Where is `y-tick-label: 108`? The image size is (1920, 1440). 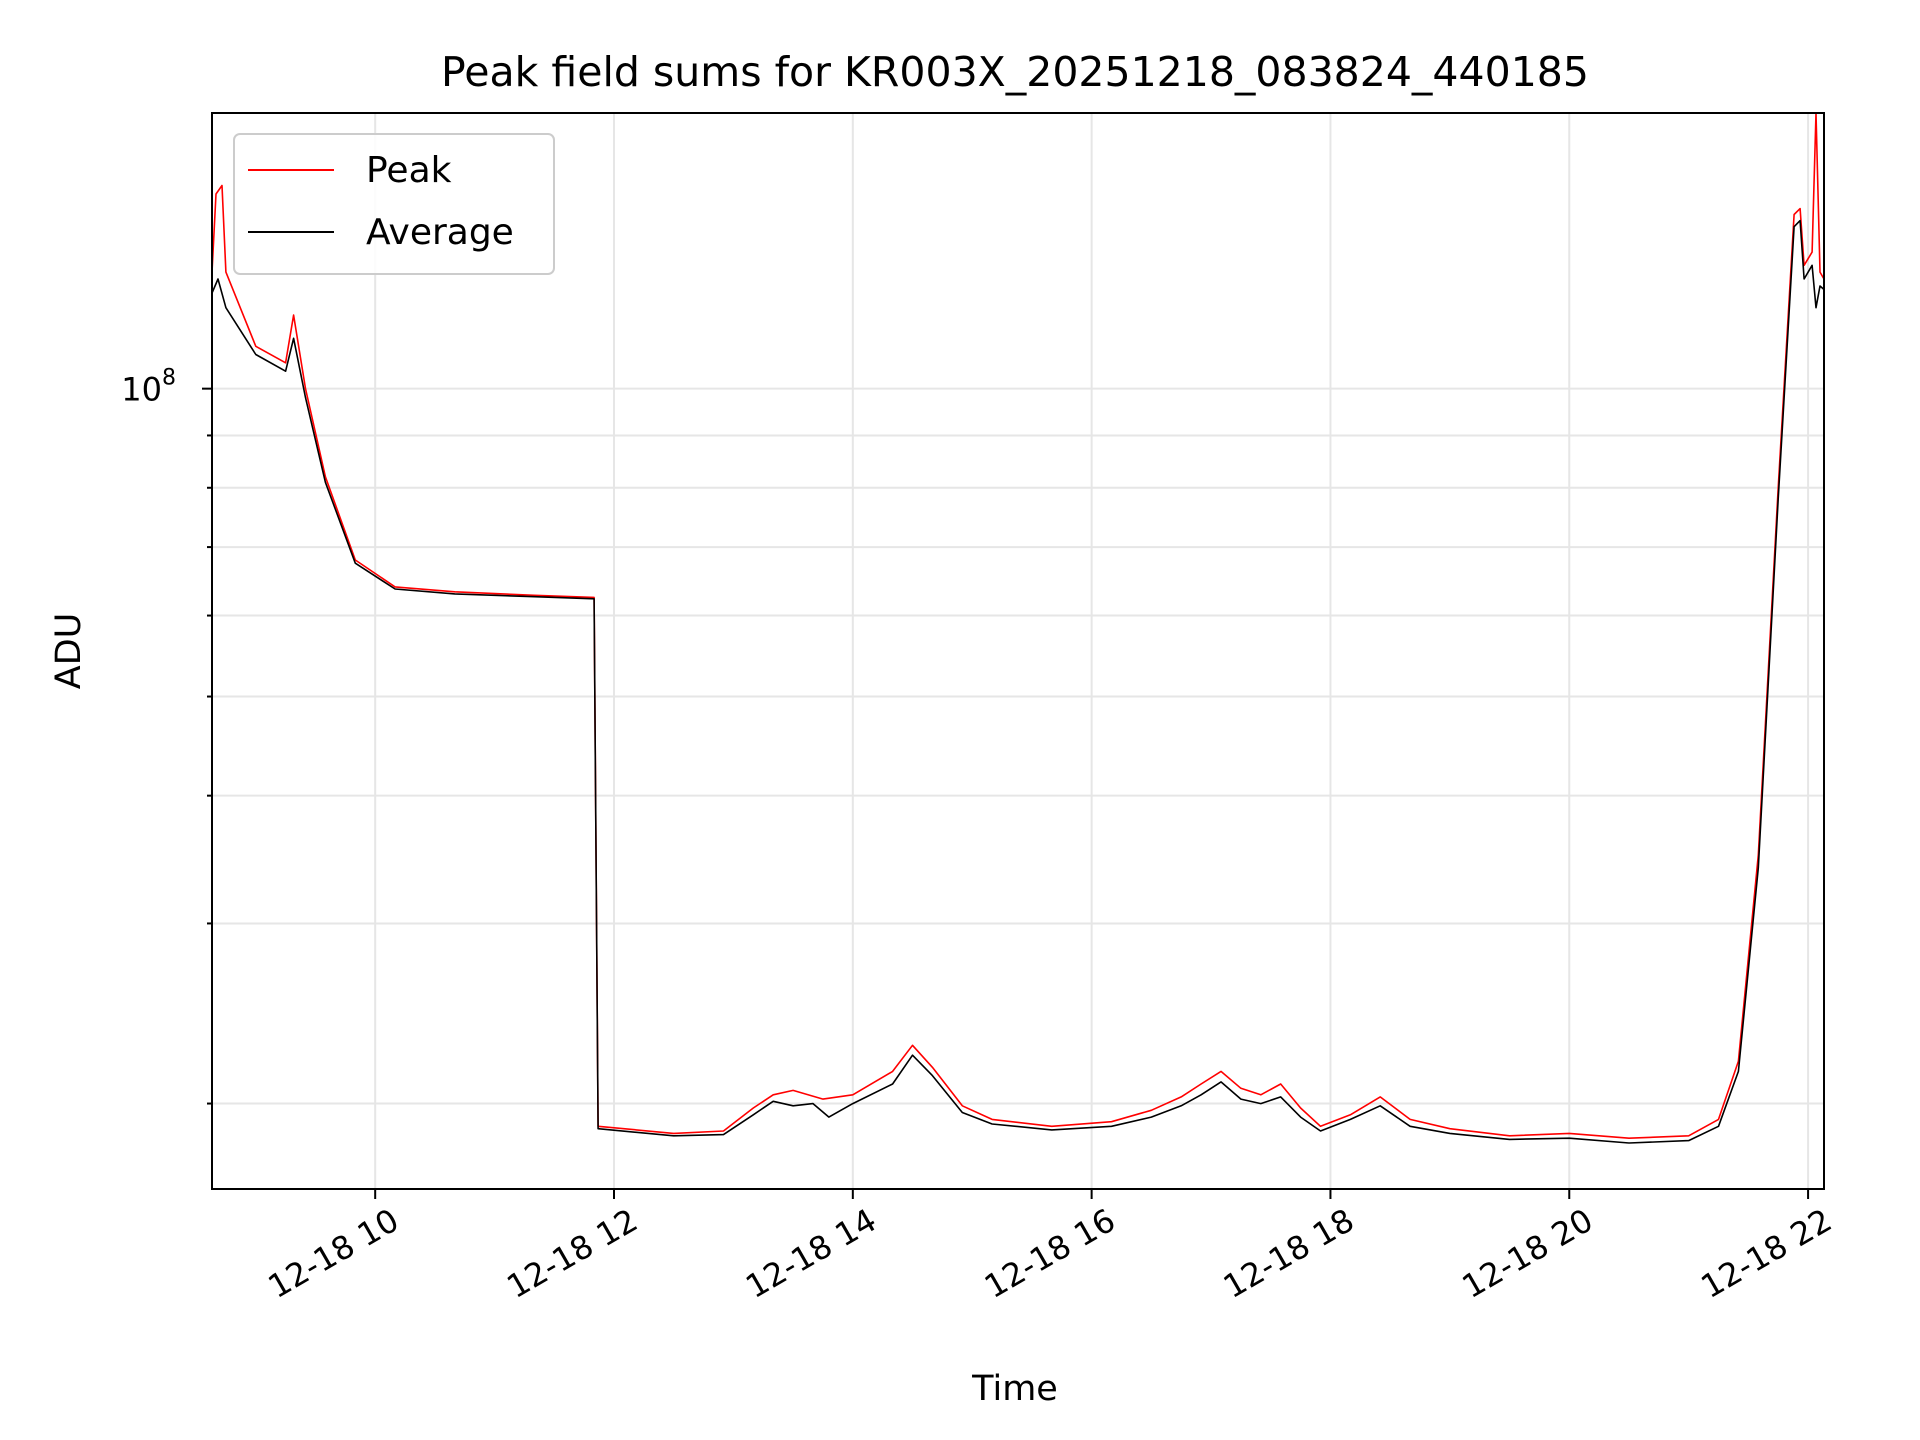 y-tick-label: 108 is located at coordinates (148, 387).